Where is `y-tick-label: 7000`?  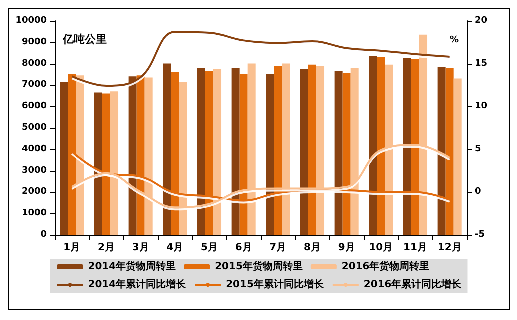 y-tick-label: 7000 is located at coordinates (34, 85).